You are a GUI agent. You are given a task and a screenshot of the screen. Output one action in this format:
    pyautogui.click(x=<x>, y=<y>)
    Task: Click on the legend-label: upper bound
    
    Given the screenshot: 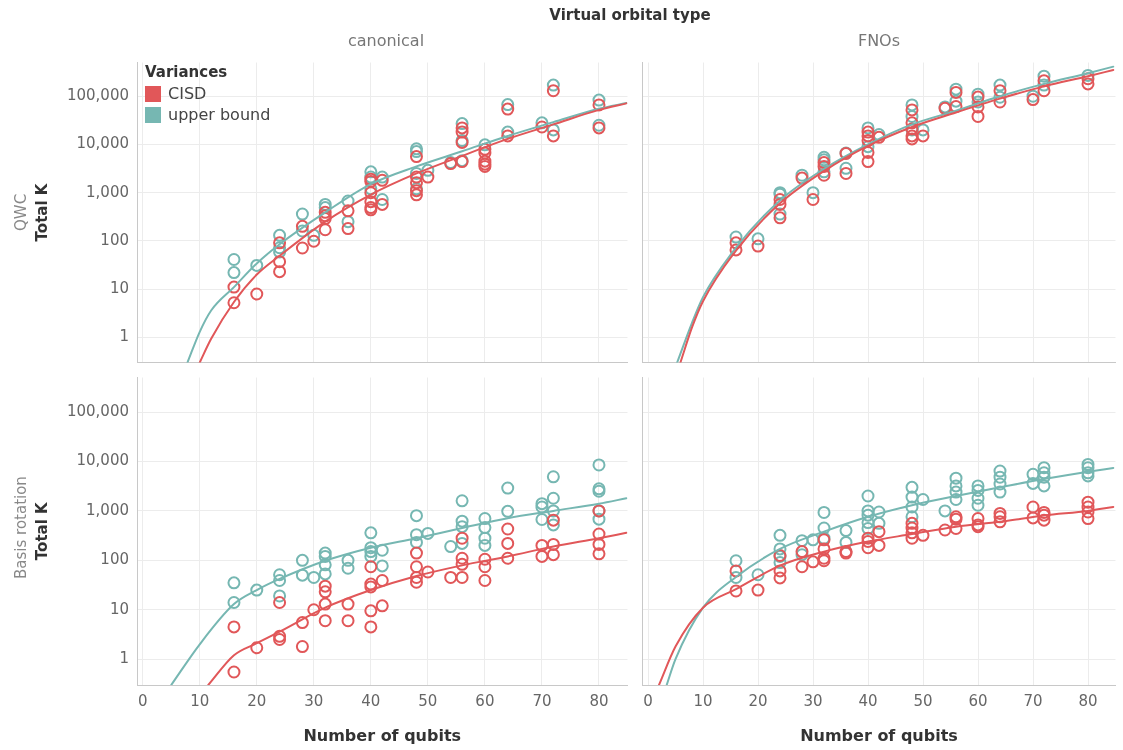 What is the action you would take?
    pyautogui.click(x=219, y=114)
    